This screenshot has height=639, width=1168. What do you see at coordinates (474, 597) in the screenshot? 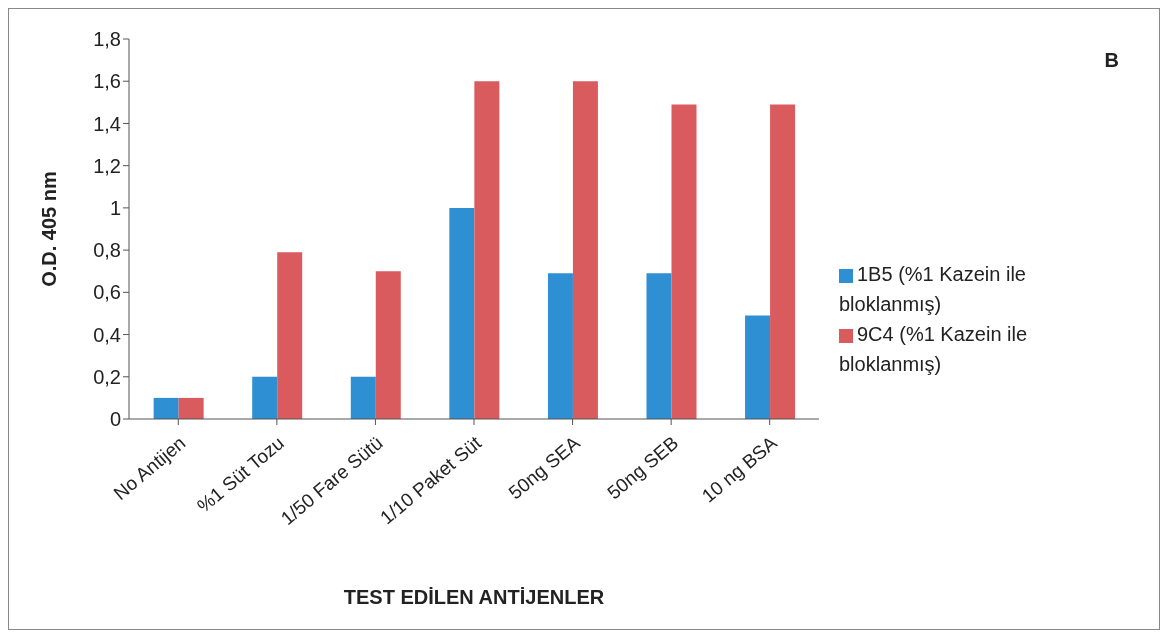
I see `x-axis-title: TEST EDİLEN ANTİJENLER` at bounding box center [474, 597].